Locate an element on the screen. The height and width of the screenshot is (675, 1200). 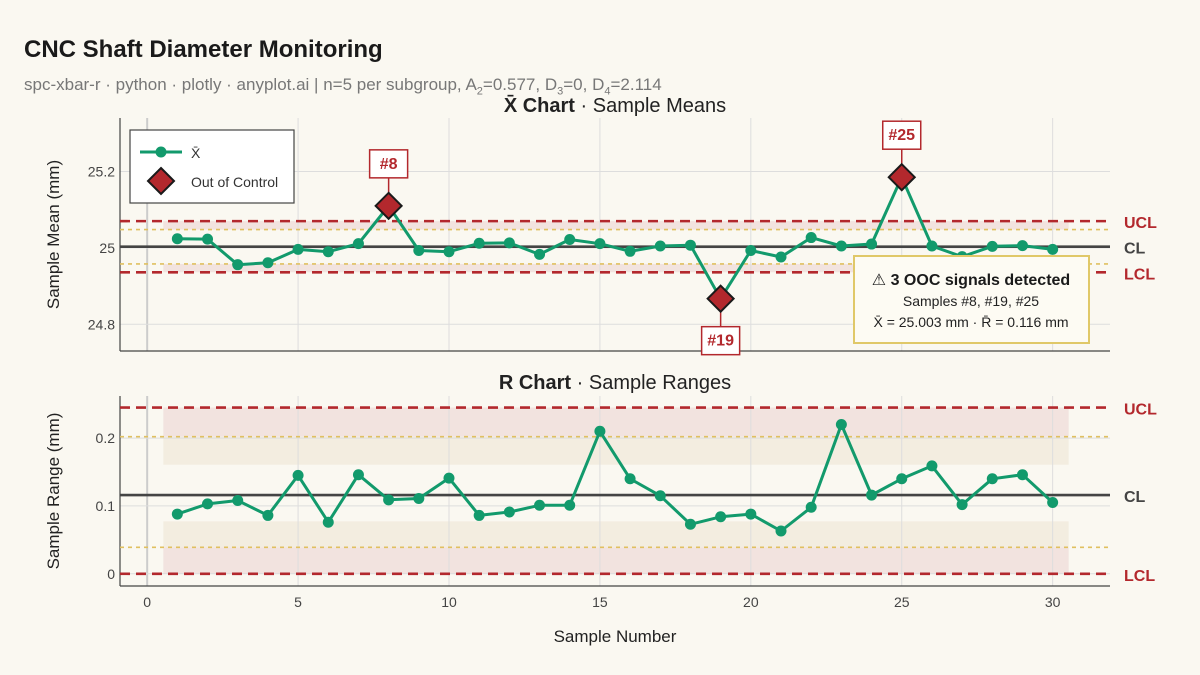
zone-upper-inner is located at coordinates (616, 450).